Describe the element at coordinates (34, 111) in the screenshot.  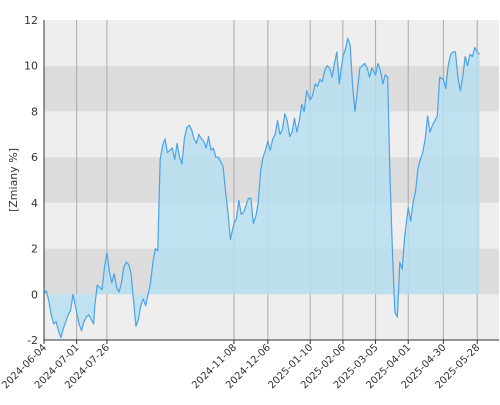
I see `y-tick-label: 8` at that location.